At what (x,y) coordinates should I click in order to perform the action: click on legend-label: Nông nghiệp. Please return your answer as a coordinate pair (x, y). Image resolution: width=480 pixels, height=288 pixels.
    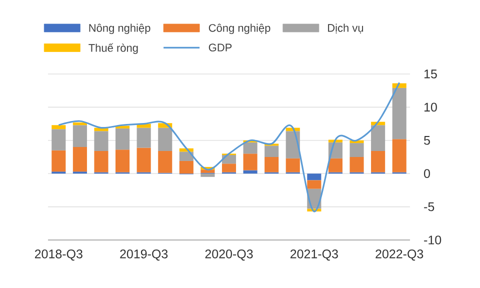
    Looking at the image, I should click on (119, 29).